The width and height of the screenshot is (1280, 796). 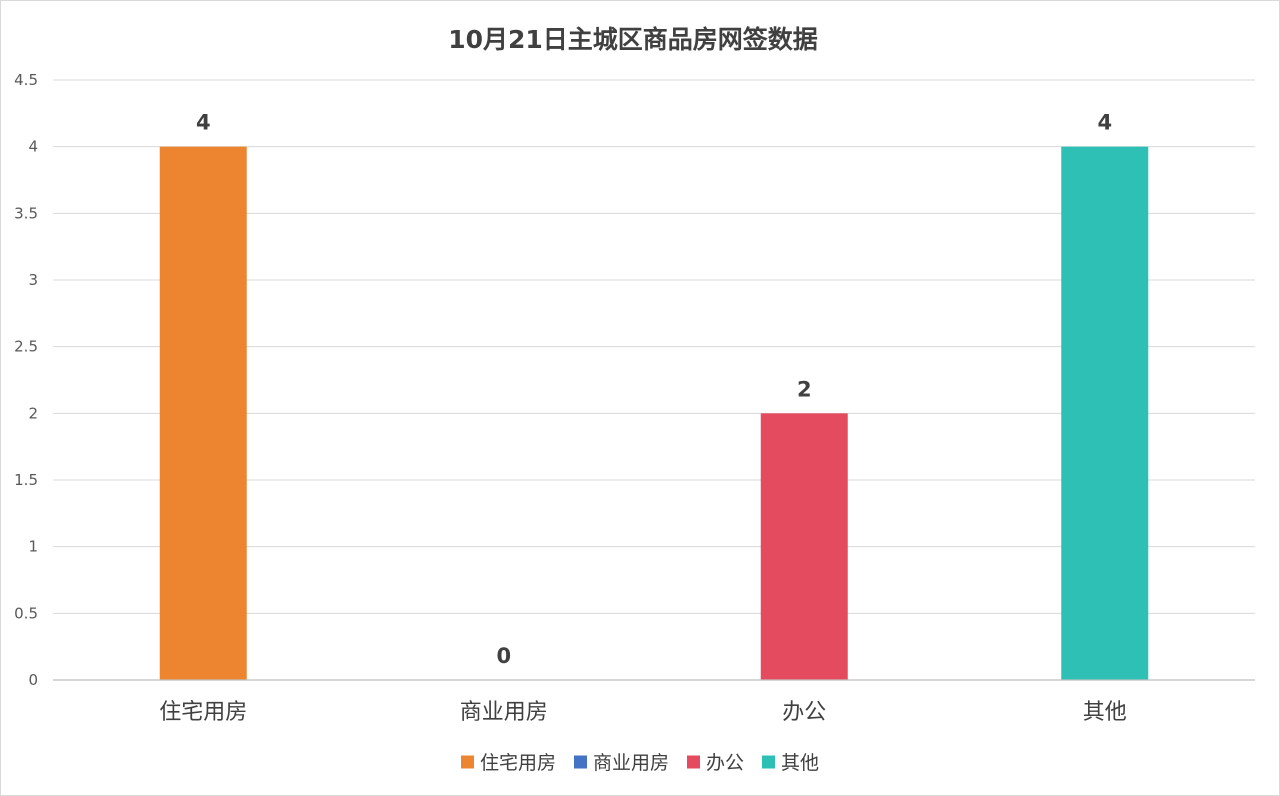 I want to click on y-axis-ticks: 0 0.5 1 1.5 2 2.5 3 3.5 4 4.5, so click(x=26, y=380).